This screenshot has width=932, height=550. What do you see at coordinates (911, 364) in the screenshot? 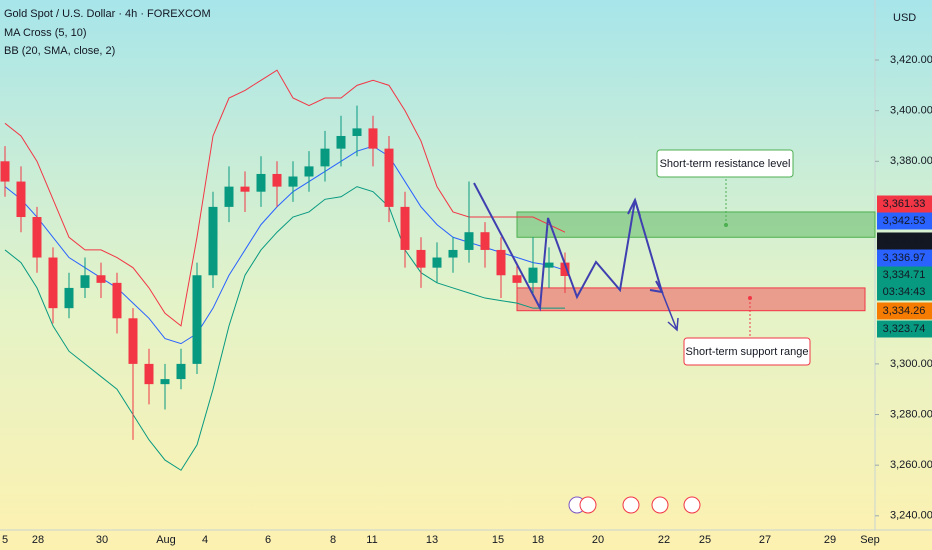
I see `y-tick-label: 3,300.00` at bounding box center [911, 364].